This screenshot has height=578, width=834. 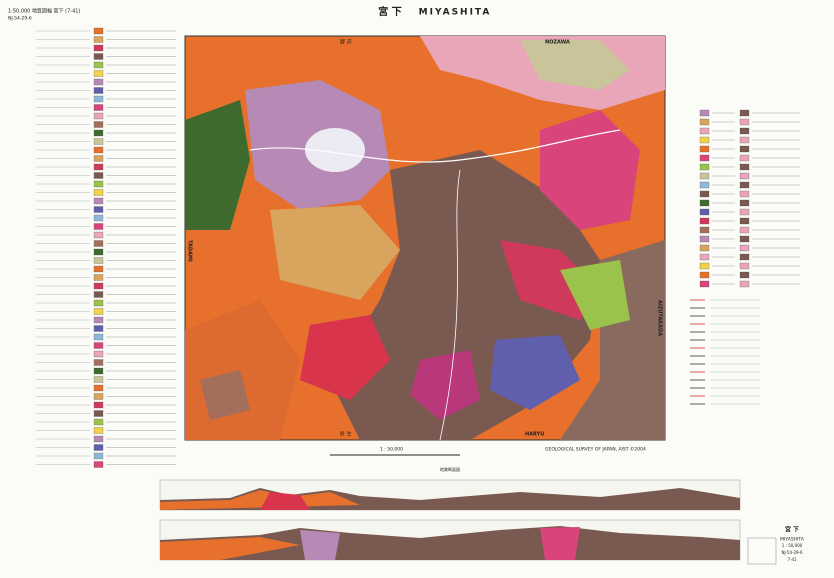 I want to click on adjacent-south: 針 生, so click(x=346, y=434).